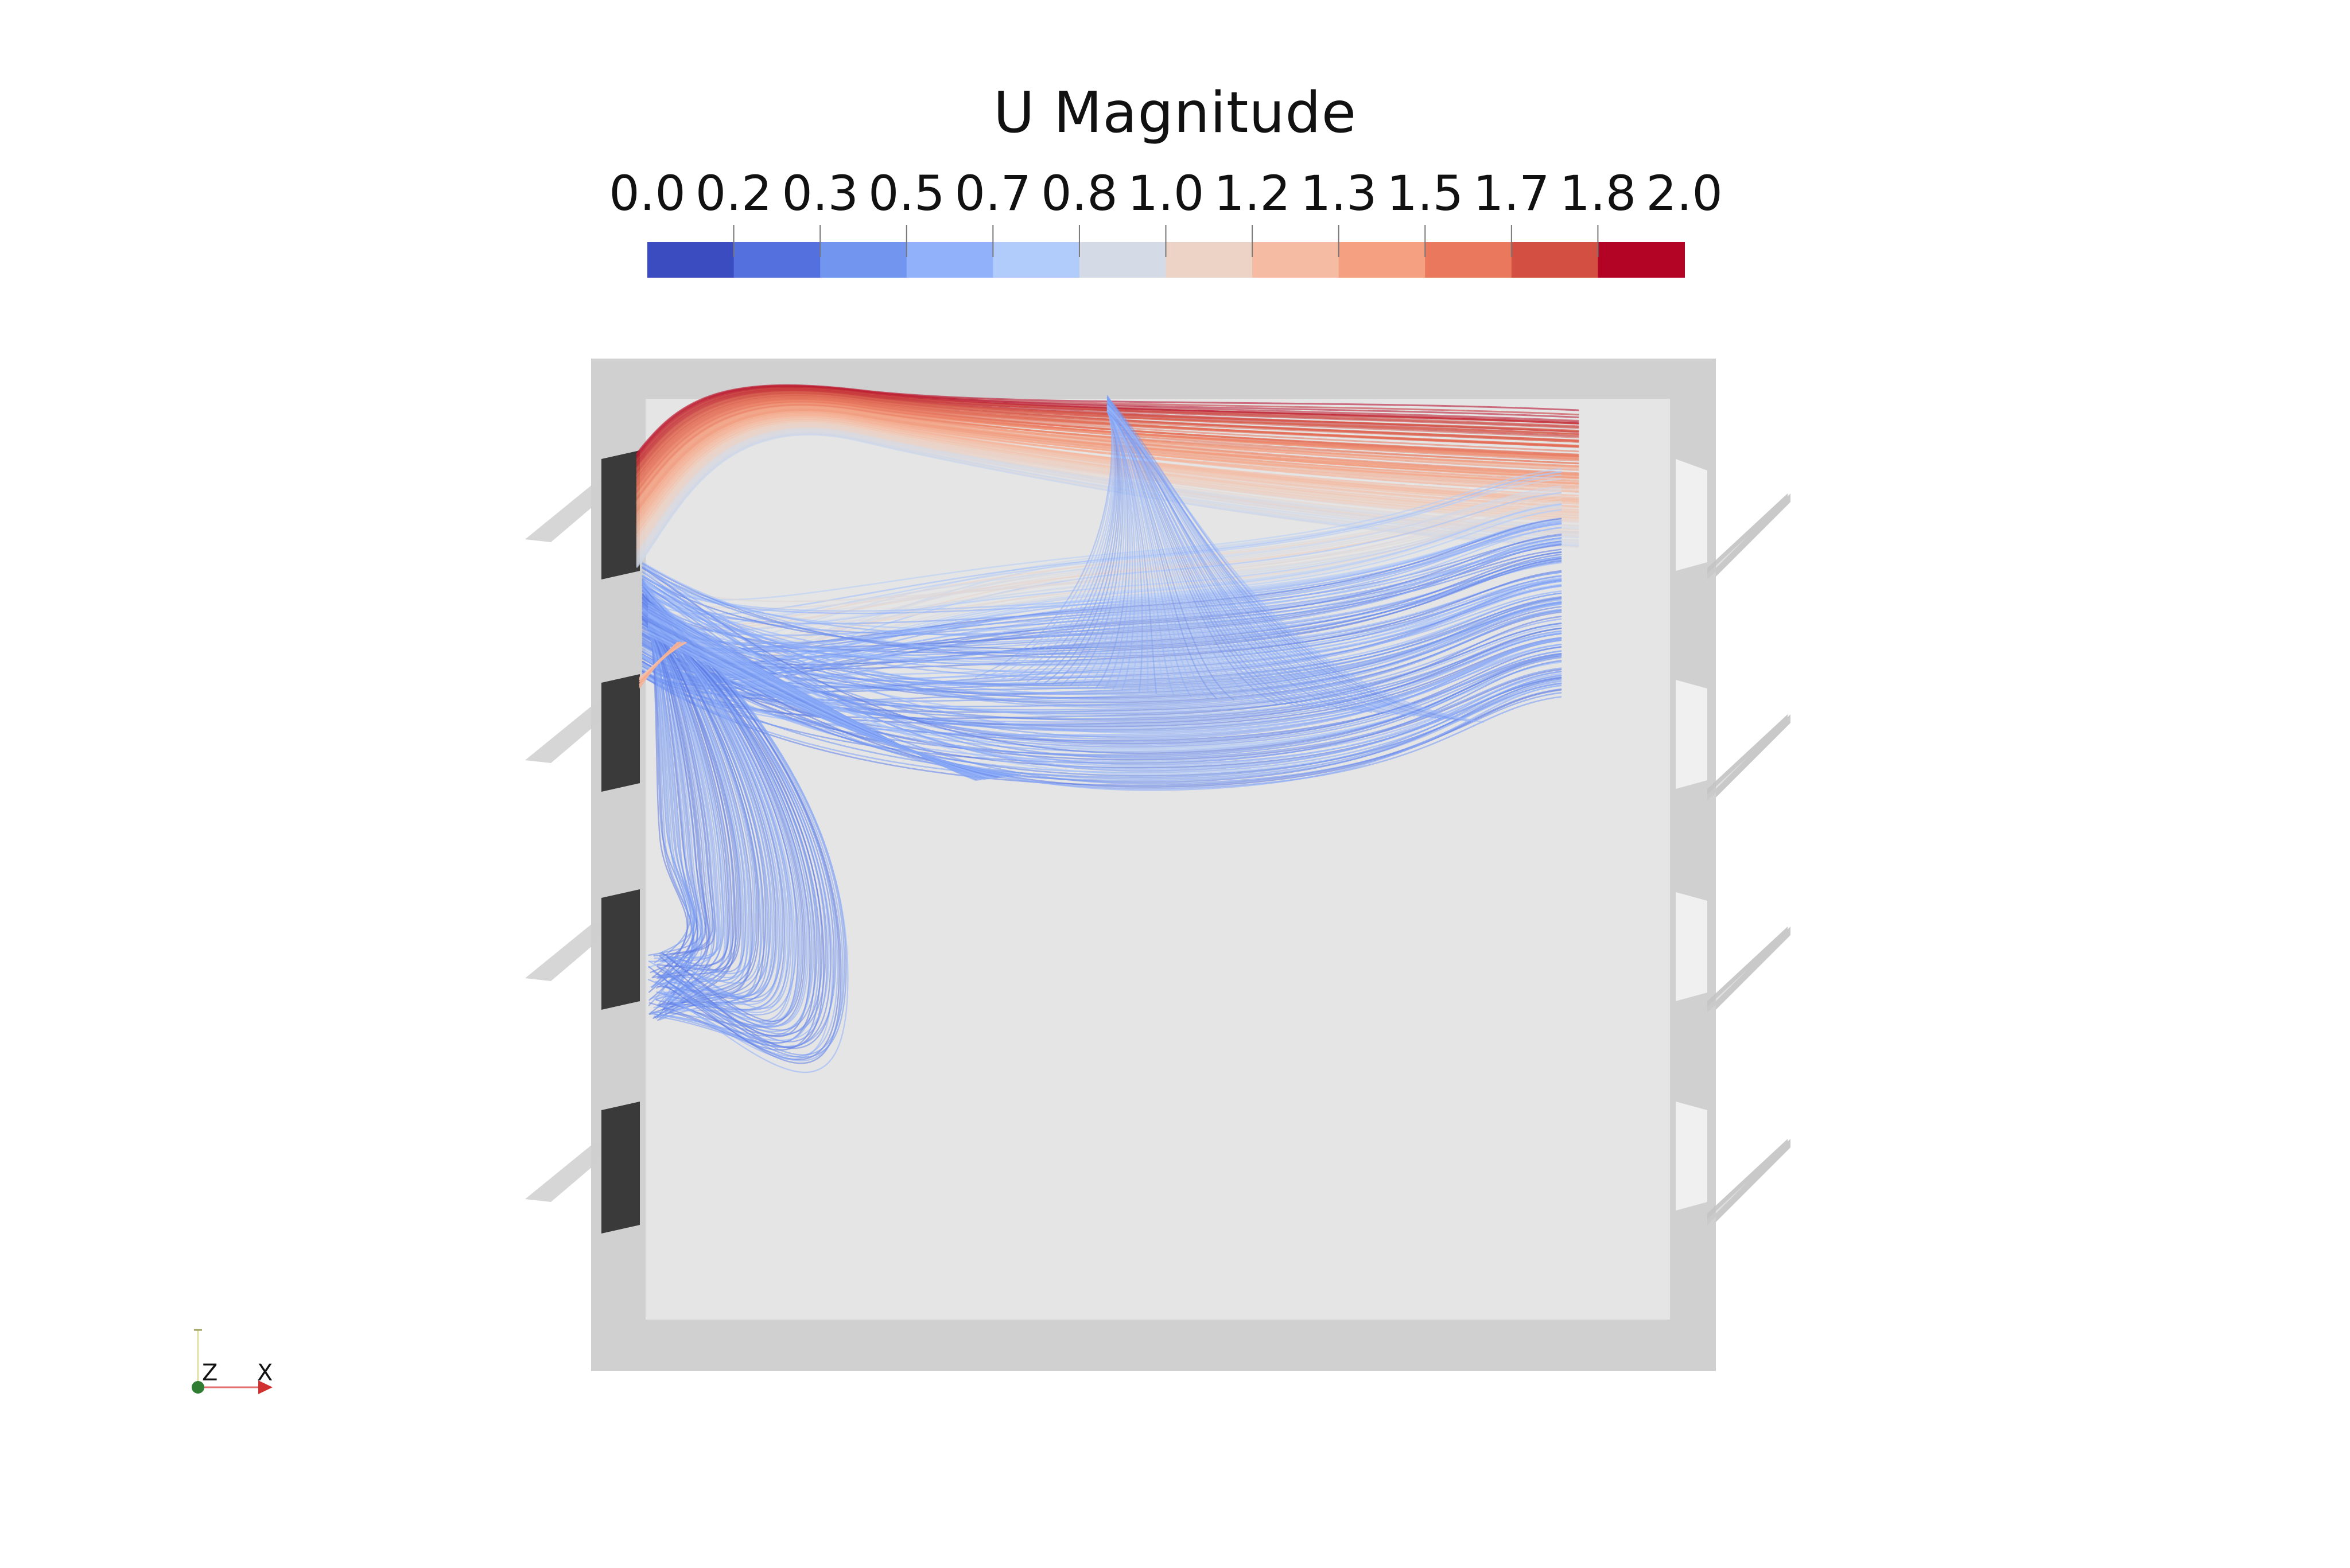 The image size is (2350, 1568). I want to click on colorbar-tick-label: 0.8, so click(1079, 193).